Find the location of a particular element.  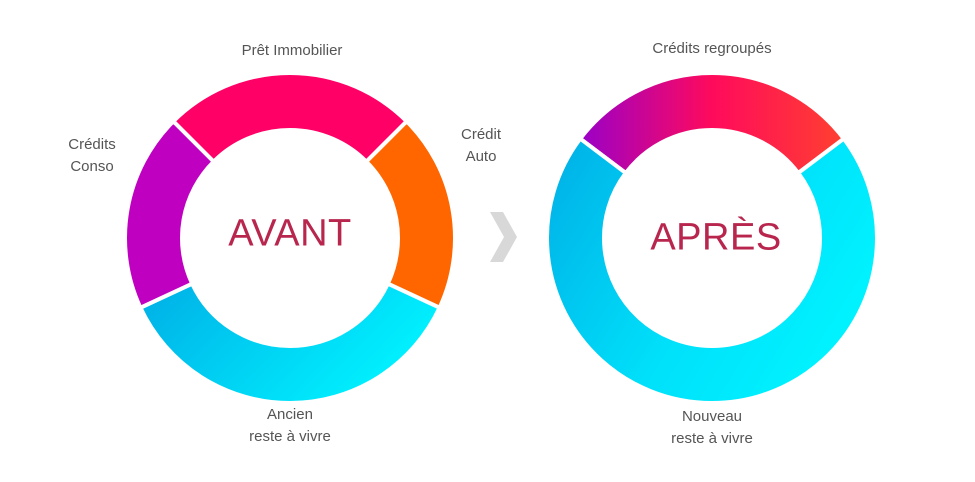

before-title: AVANT is located at coordinates (290, 233).